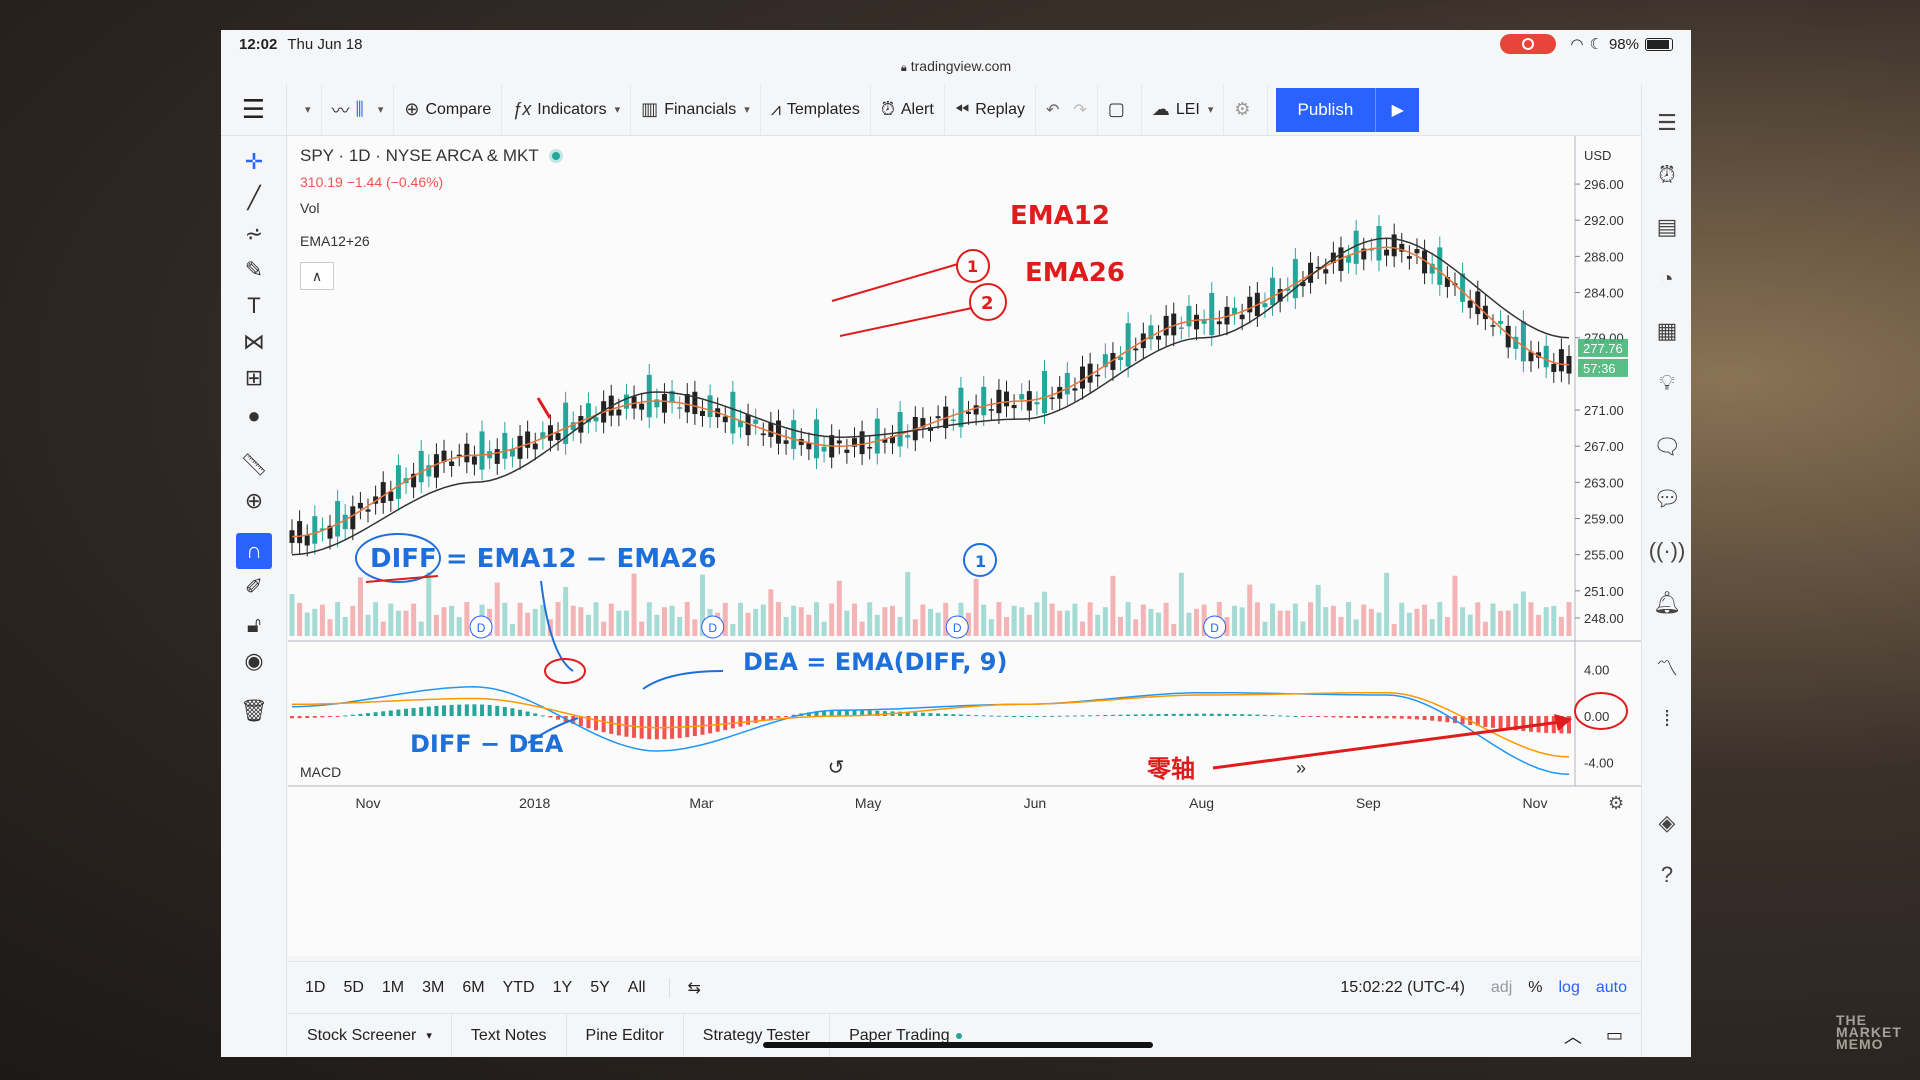 The height and width of the screenshot is (1080, 1920). Describe the element at coordinates (254, 341) in the screenshot. I see `pattern-icon: ⋈` at that location.